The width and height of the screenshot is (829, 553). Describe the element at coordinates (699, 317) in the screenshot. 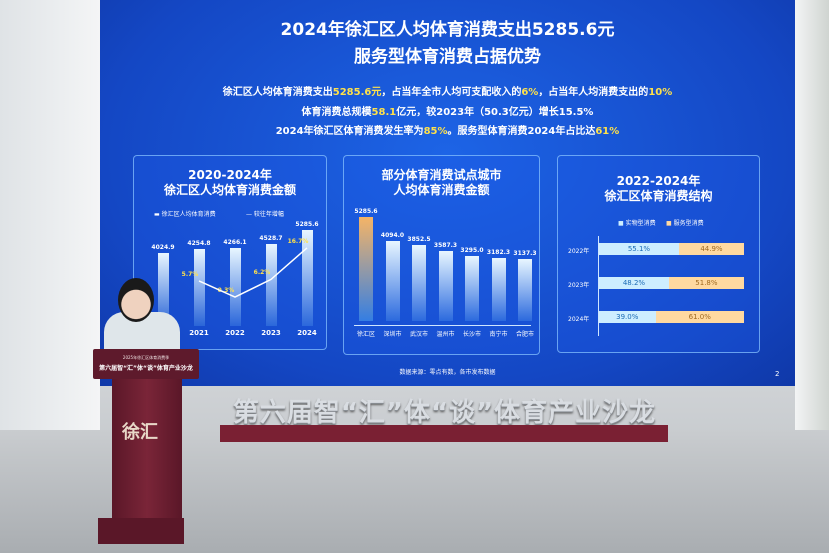

I see `bar-segment: 61.0%` at that location.